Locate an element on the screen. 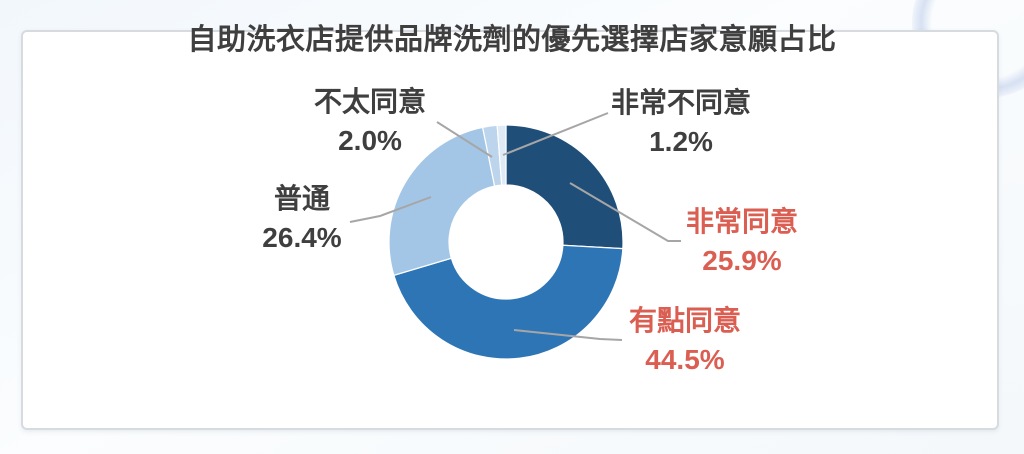  slice-somewhat-agree is located at coordinates (508, 302).